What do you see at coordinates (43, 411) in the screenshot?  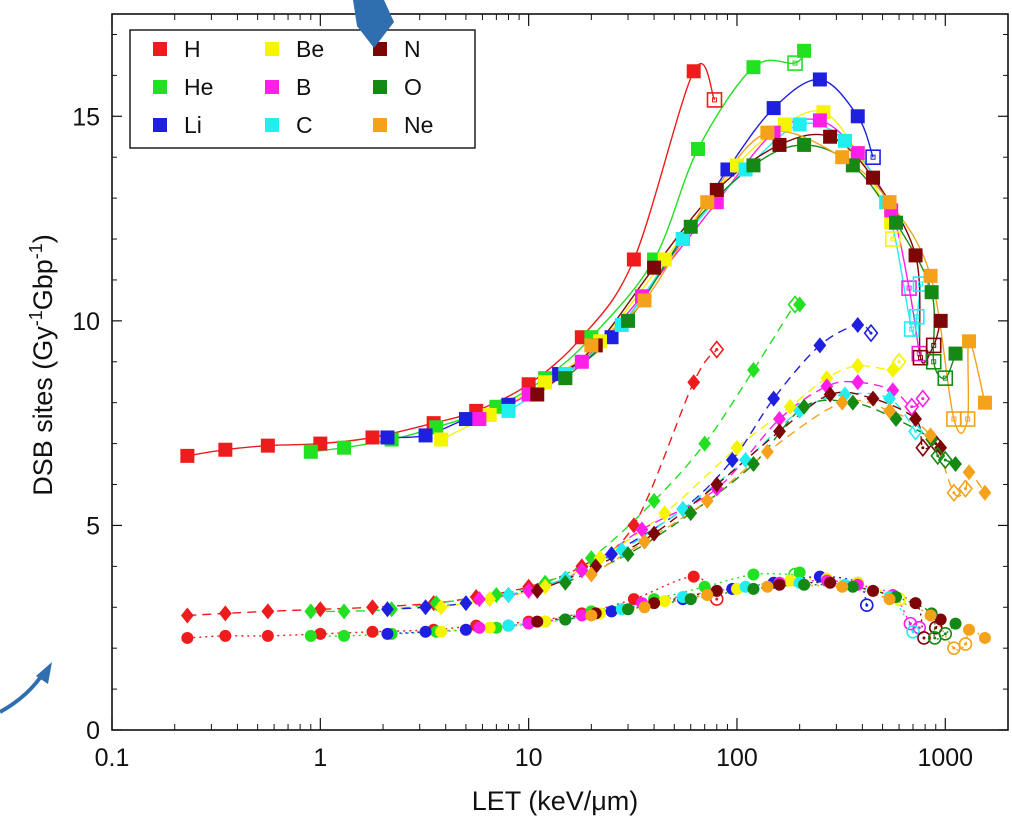 I see `y-axis-label-part: DSB sites (Gy` at bounding box center [43, 411].